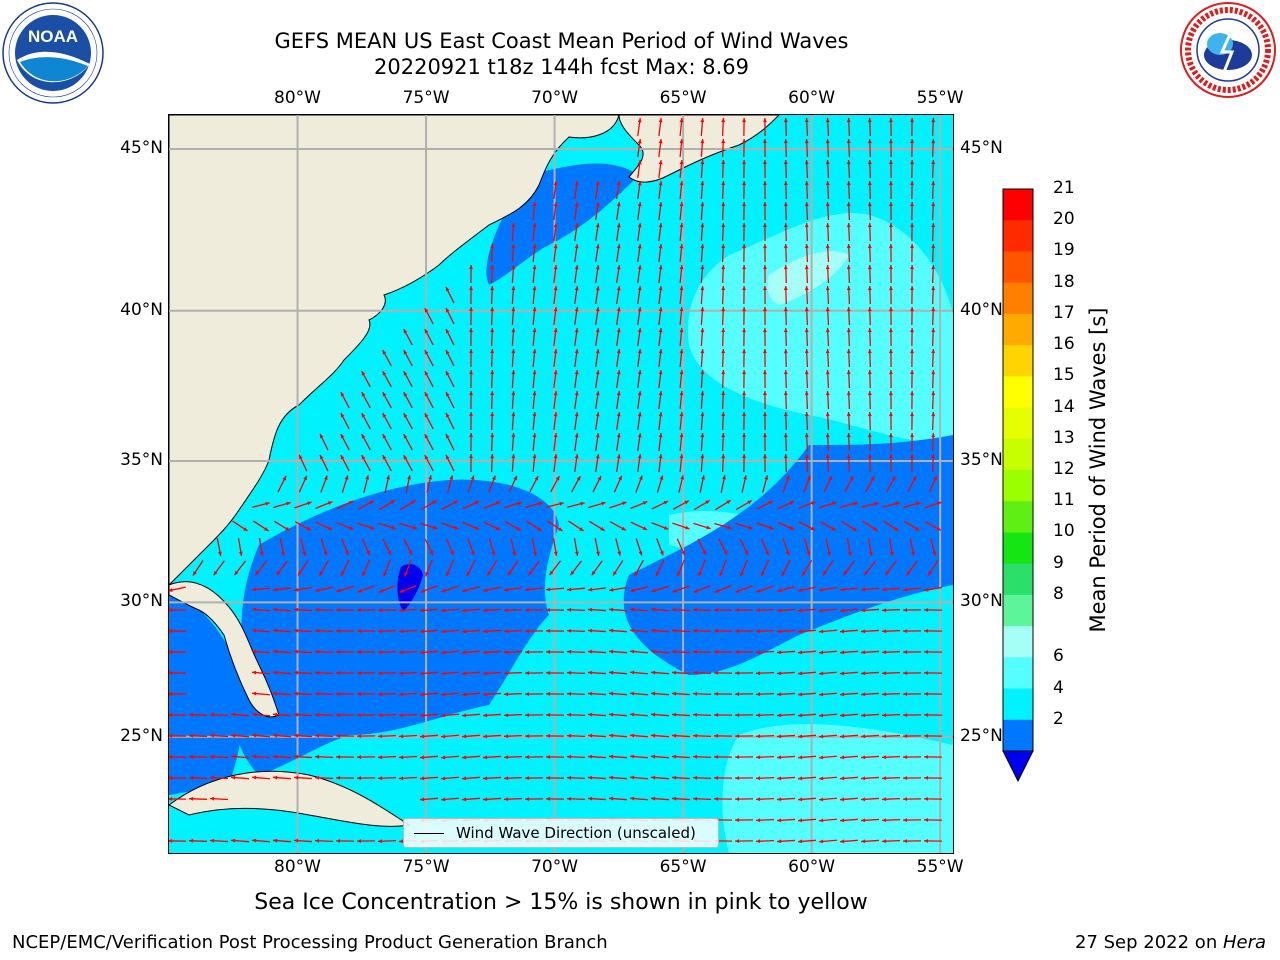 This screenshot has height=960, width=1280. I want to click on colorbar-tick-label: 15, so click(1064, 375).